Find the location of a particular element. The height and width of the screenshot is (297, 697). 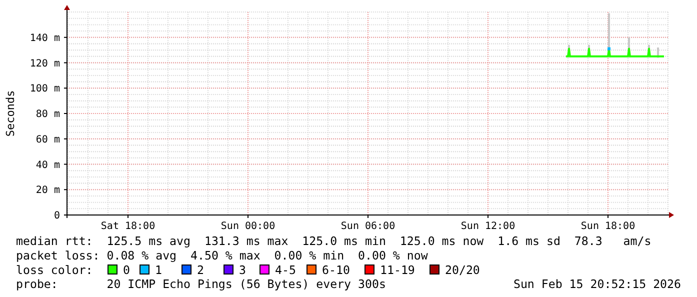

y-tick-label: 40 m is located at coordinates (48, 165).